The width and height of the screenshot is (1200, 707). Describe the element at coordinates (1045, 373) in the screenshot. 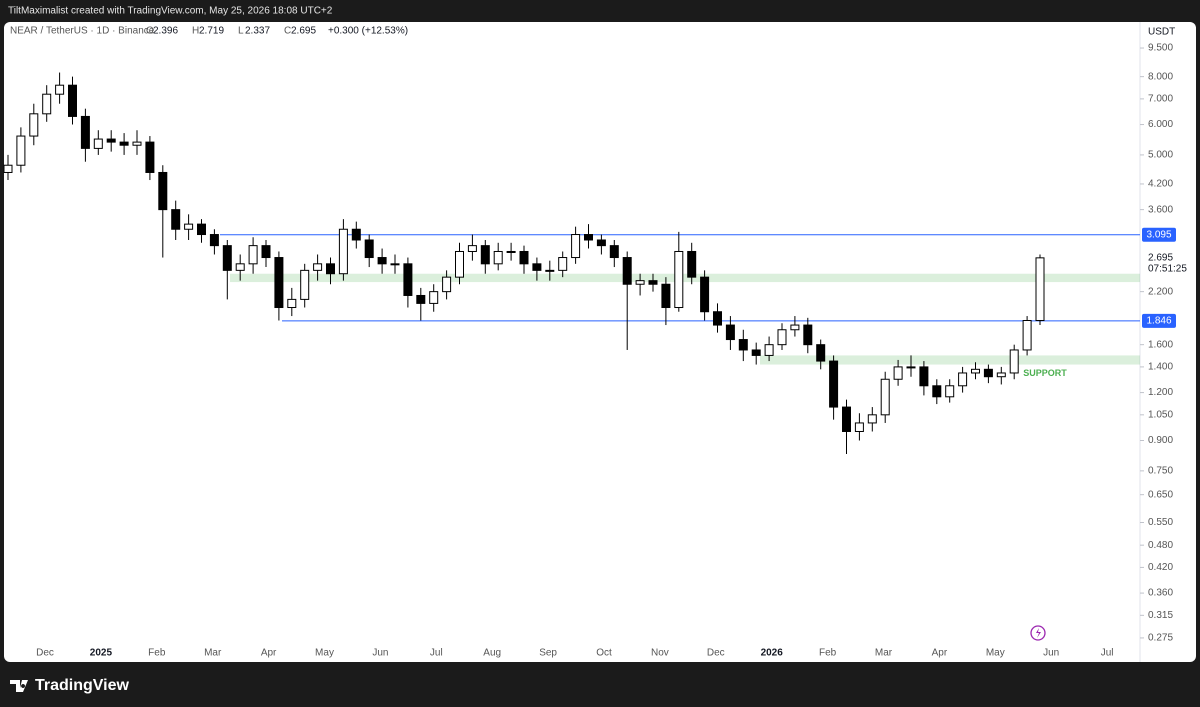

I see `zone-label: SUPPORT` at that location.